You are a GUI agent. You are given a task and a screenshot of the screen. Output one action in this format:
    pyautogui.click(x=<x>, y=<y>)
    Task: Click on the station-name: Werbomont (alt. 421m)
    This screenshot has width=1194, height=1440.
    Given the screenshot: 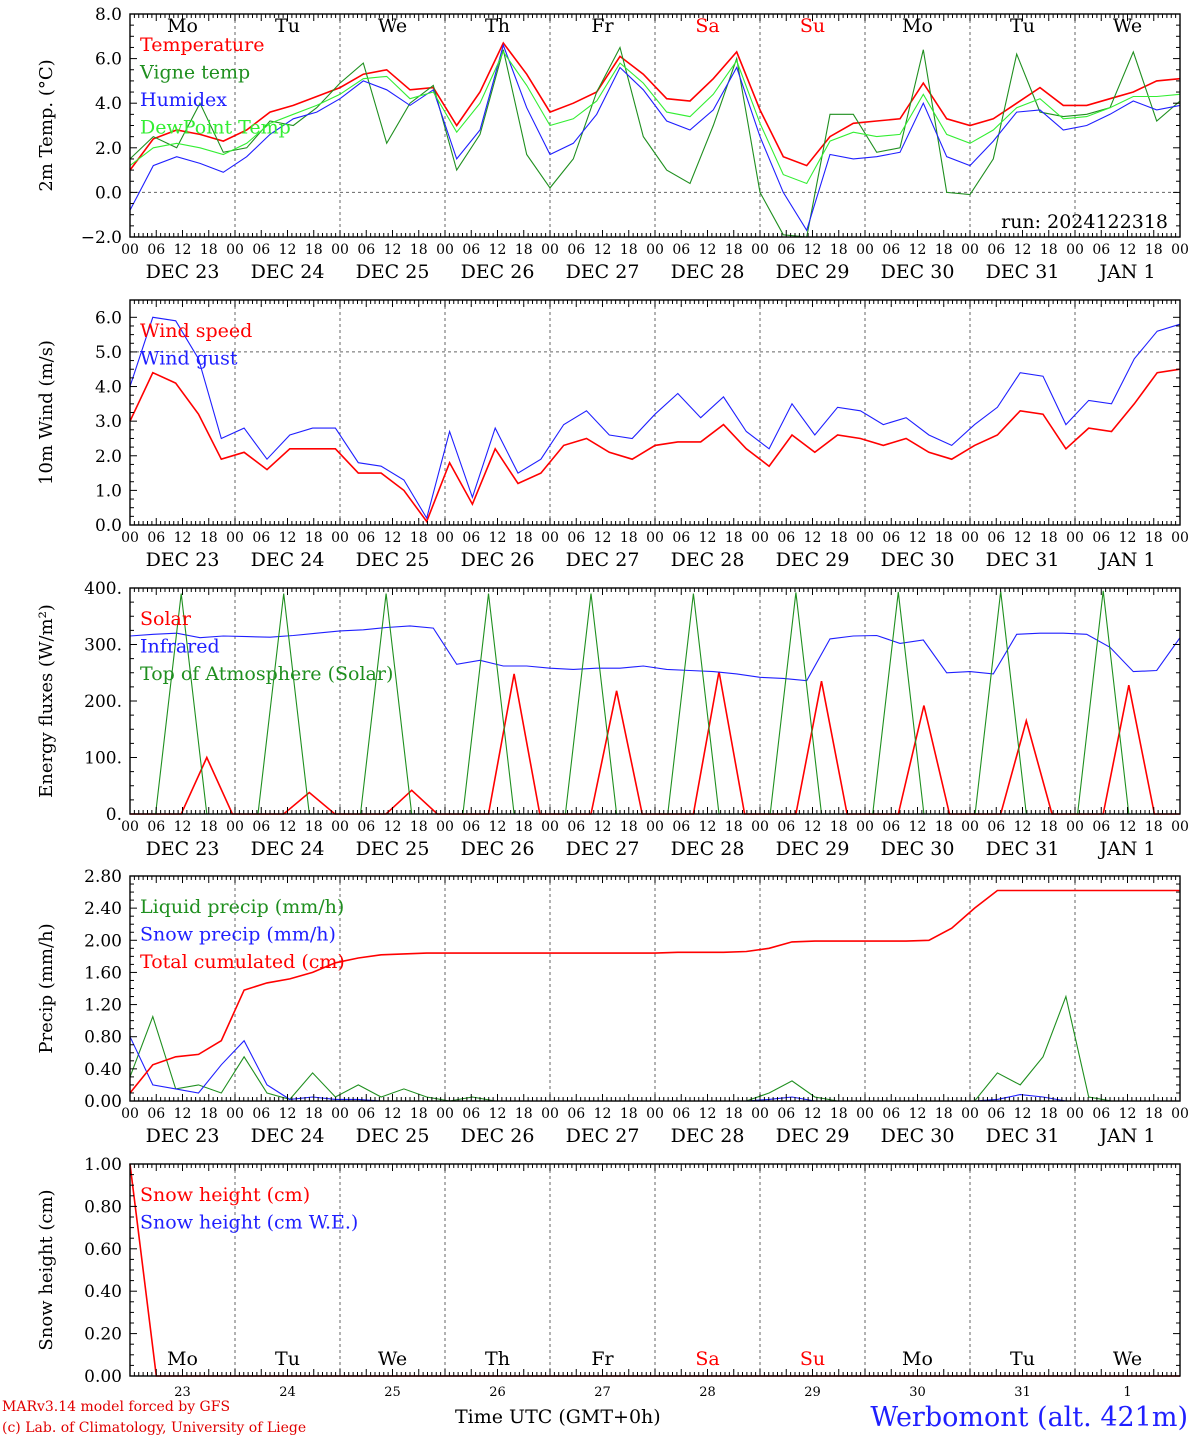 What is the action you would take?
    pyautogui.click(x=1029, y=1417)
    